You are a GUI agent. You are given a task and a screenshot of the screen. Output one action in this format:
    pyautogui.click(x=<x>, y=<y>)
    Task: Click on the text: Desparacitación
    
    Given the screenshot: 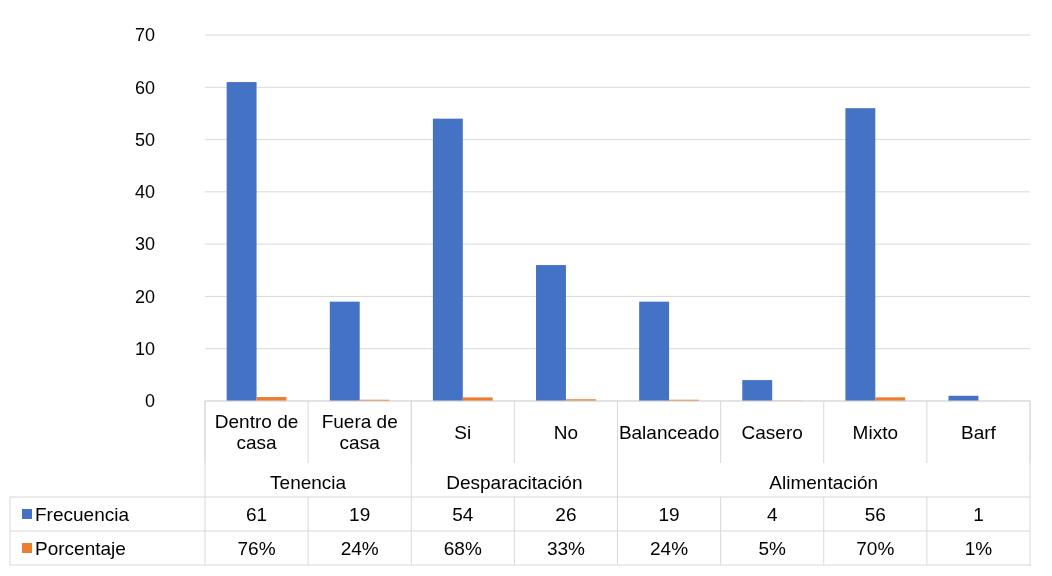 What is the action you would take?
    pyautogui.click(x=514, y=482)
    